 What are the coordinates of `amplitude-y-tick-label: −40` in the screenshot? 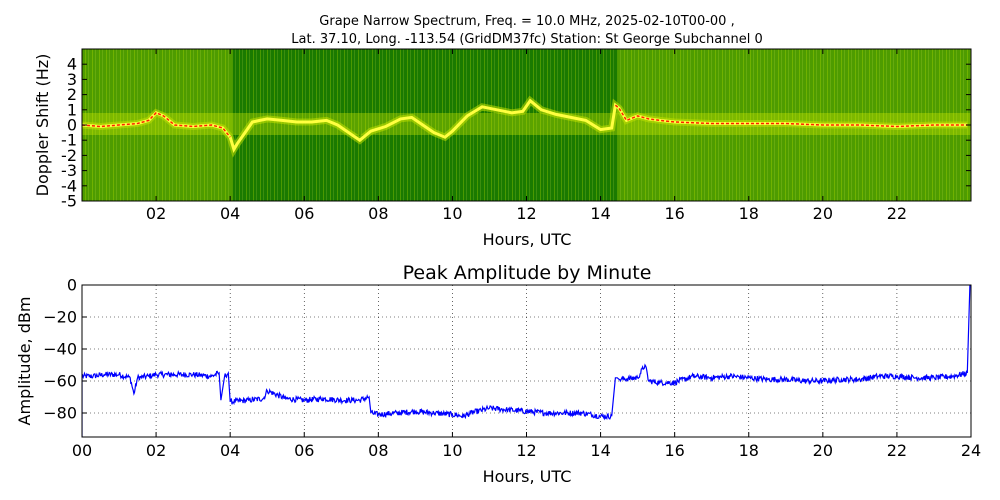 It's located at (60, 349).